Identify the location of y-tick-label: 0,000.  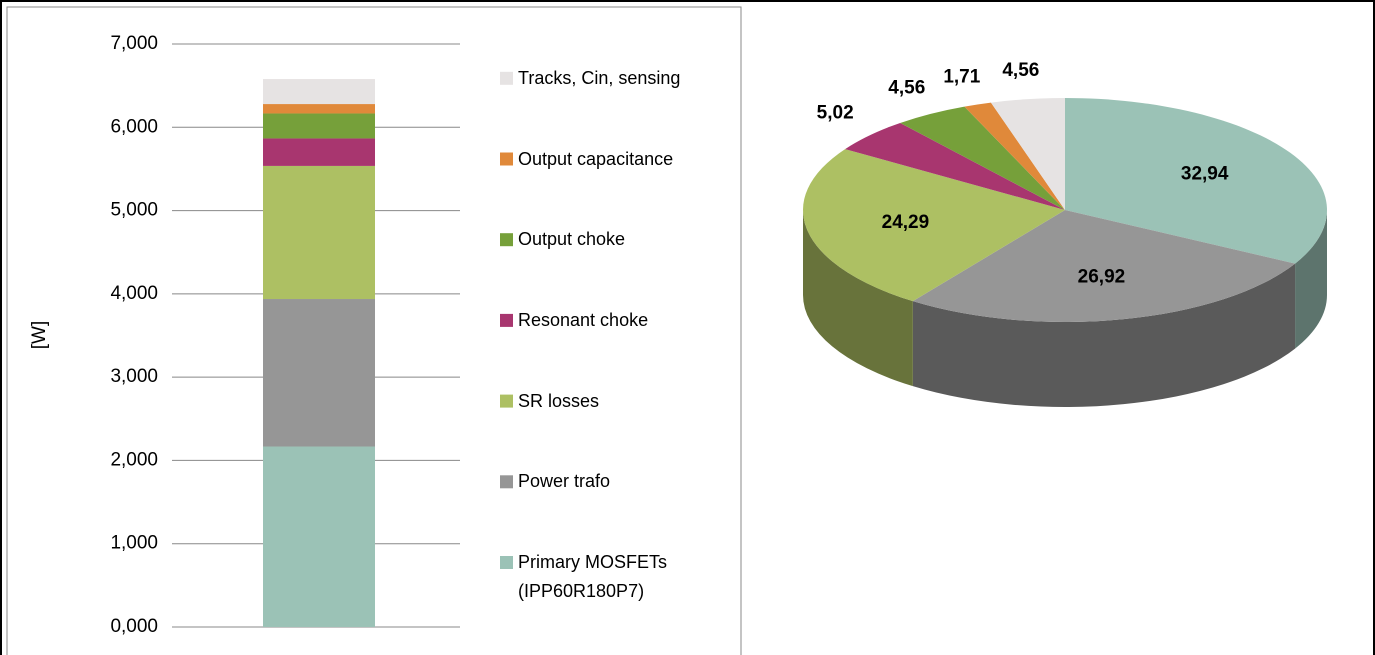
(134, 626).